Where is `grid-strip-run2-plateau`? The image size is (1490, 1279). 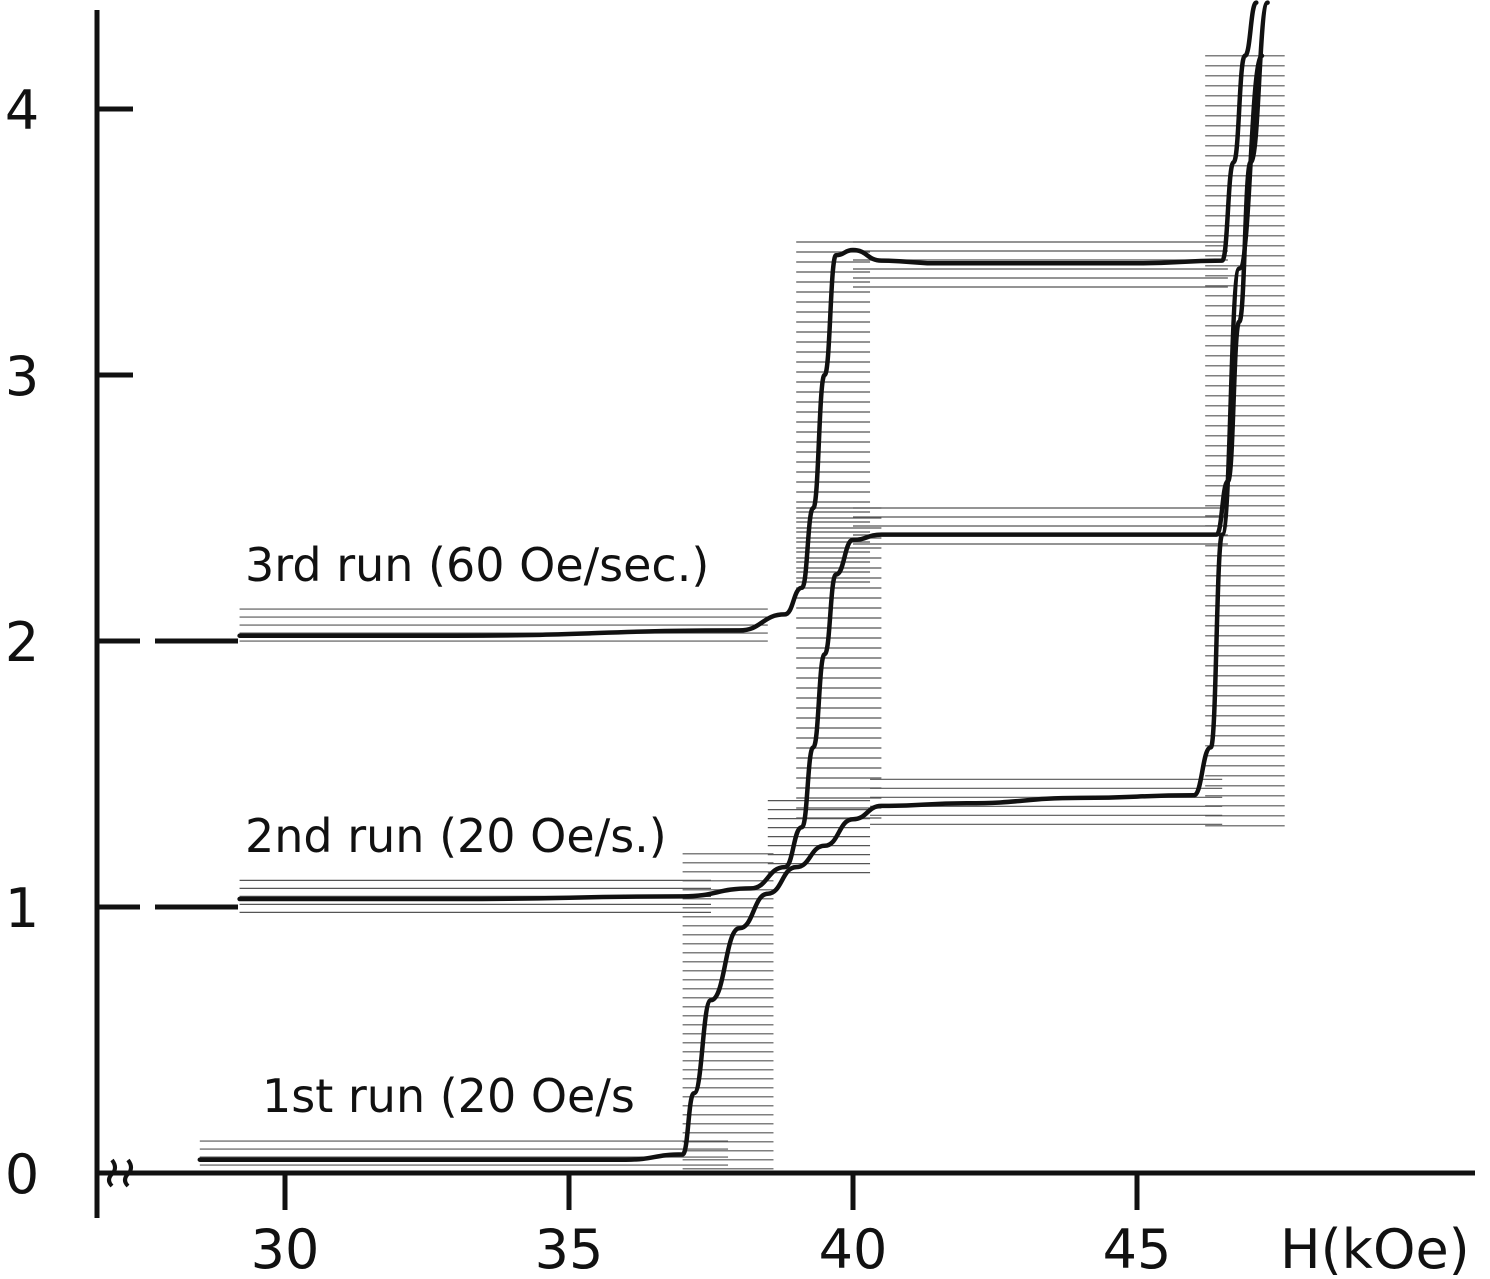
grid-strip-run2-plateau is located at coordinates (1040, 526).